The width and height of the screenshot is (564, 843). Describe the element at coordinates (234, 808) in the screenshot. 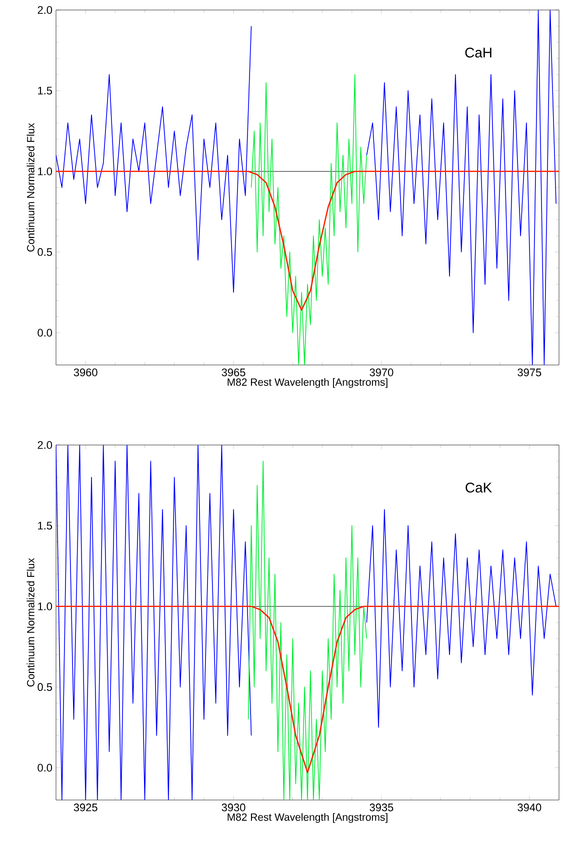

I see `x-tick-label: 3930` at that location.